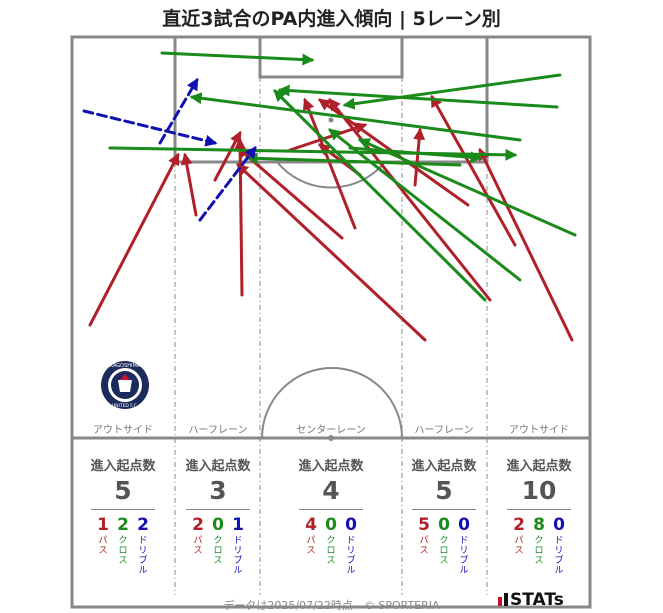  Describe the element at coordinates (539, 430) in the screenshot. I see `lane-label-outside-right: アウトサイド` at that location.